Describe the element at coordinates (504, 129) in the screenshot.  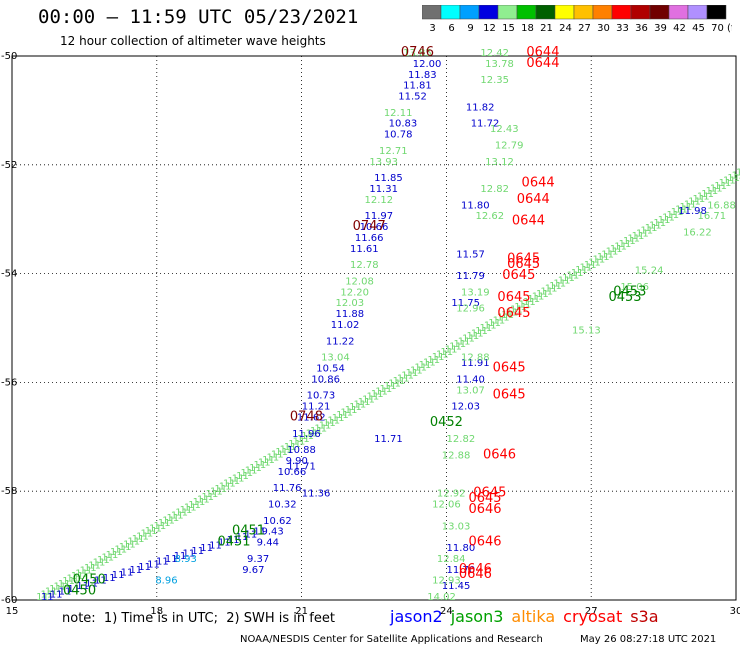
I see `point-label-jason3: 12.43` at that location.